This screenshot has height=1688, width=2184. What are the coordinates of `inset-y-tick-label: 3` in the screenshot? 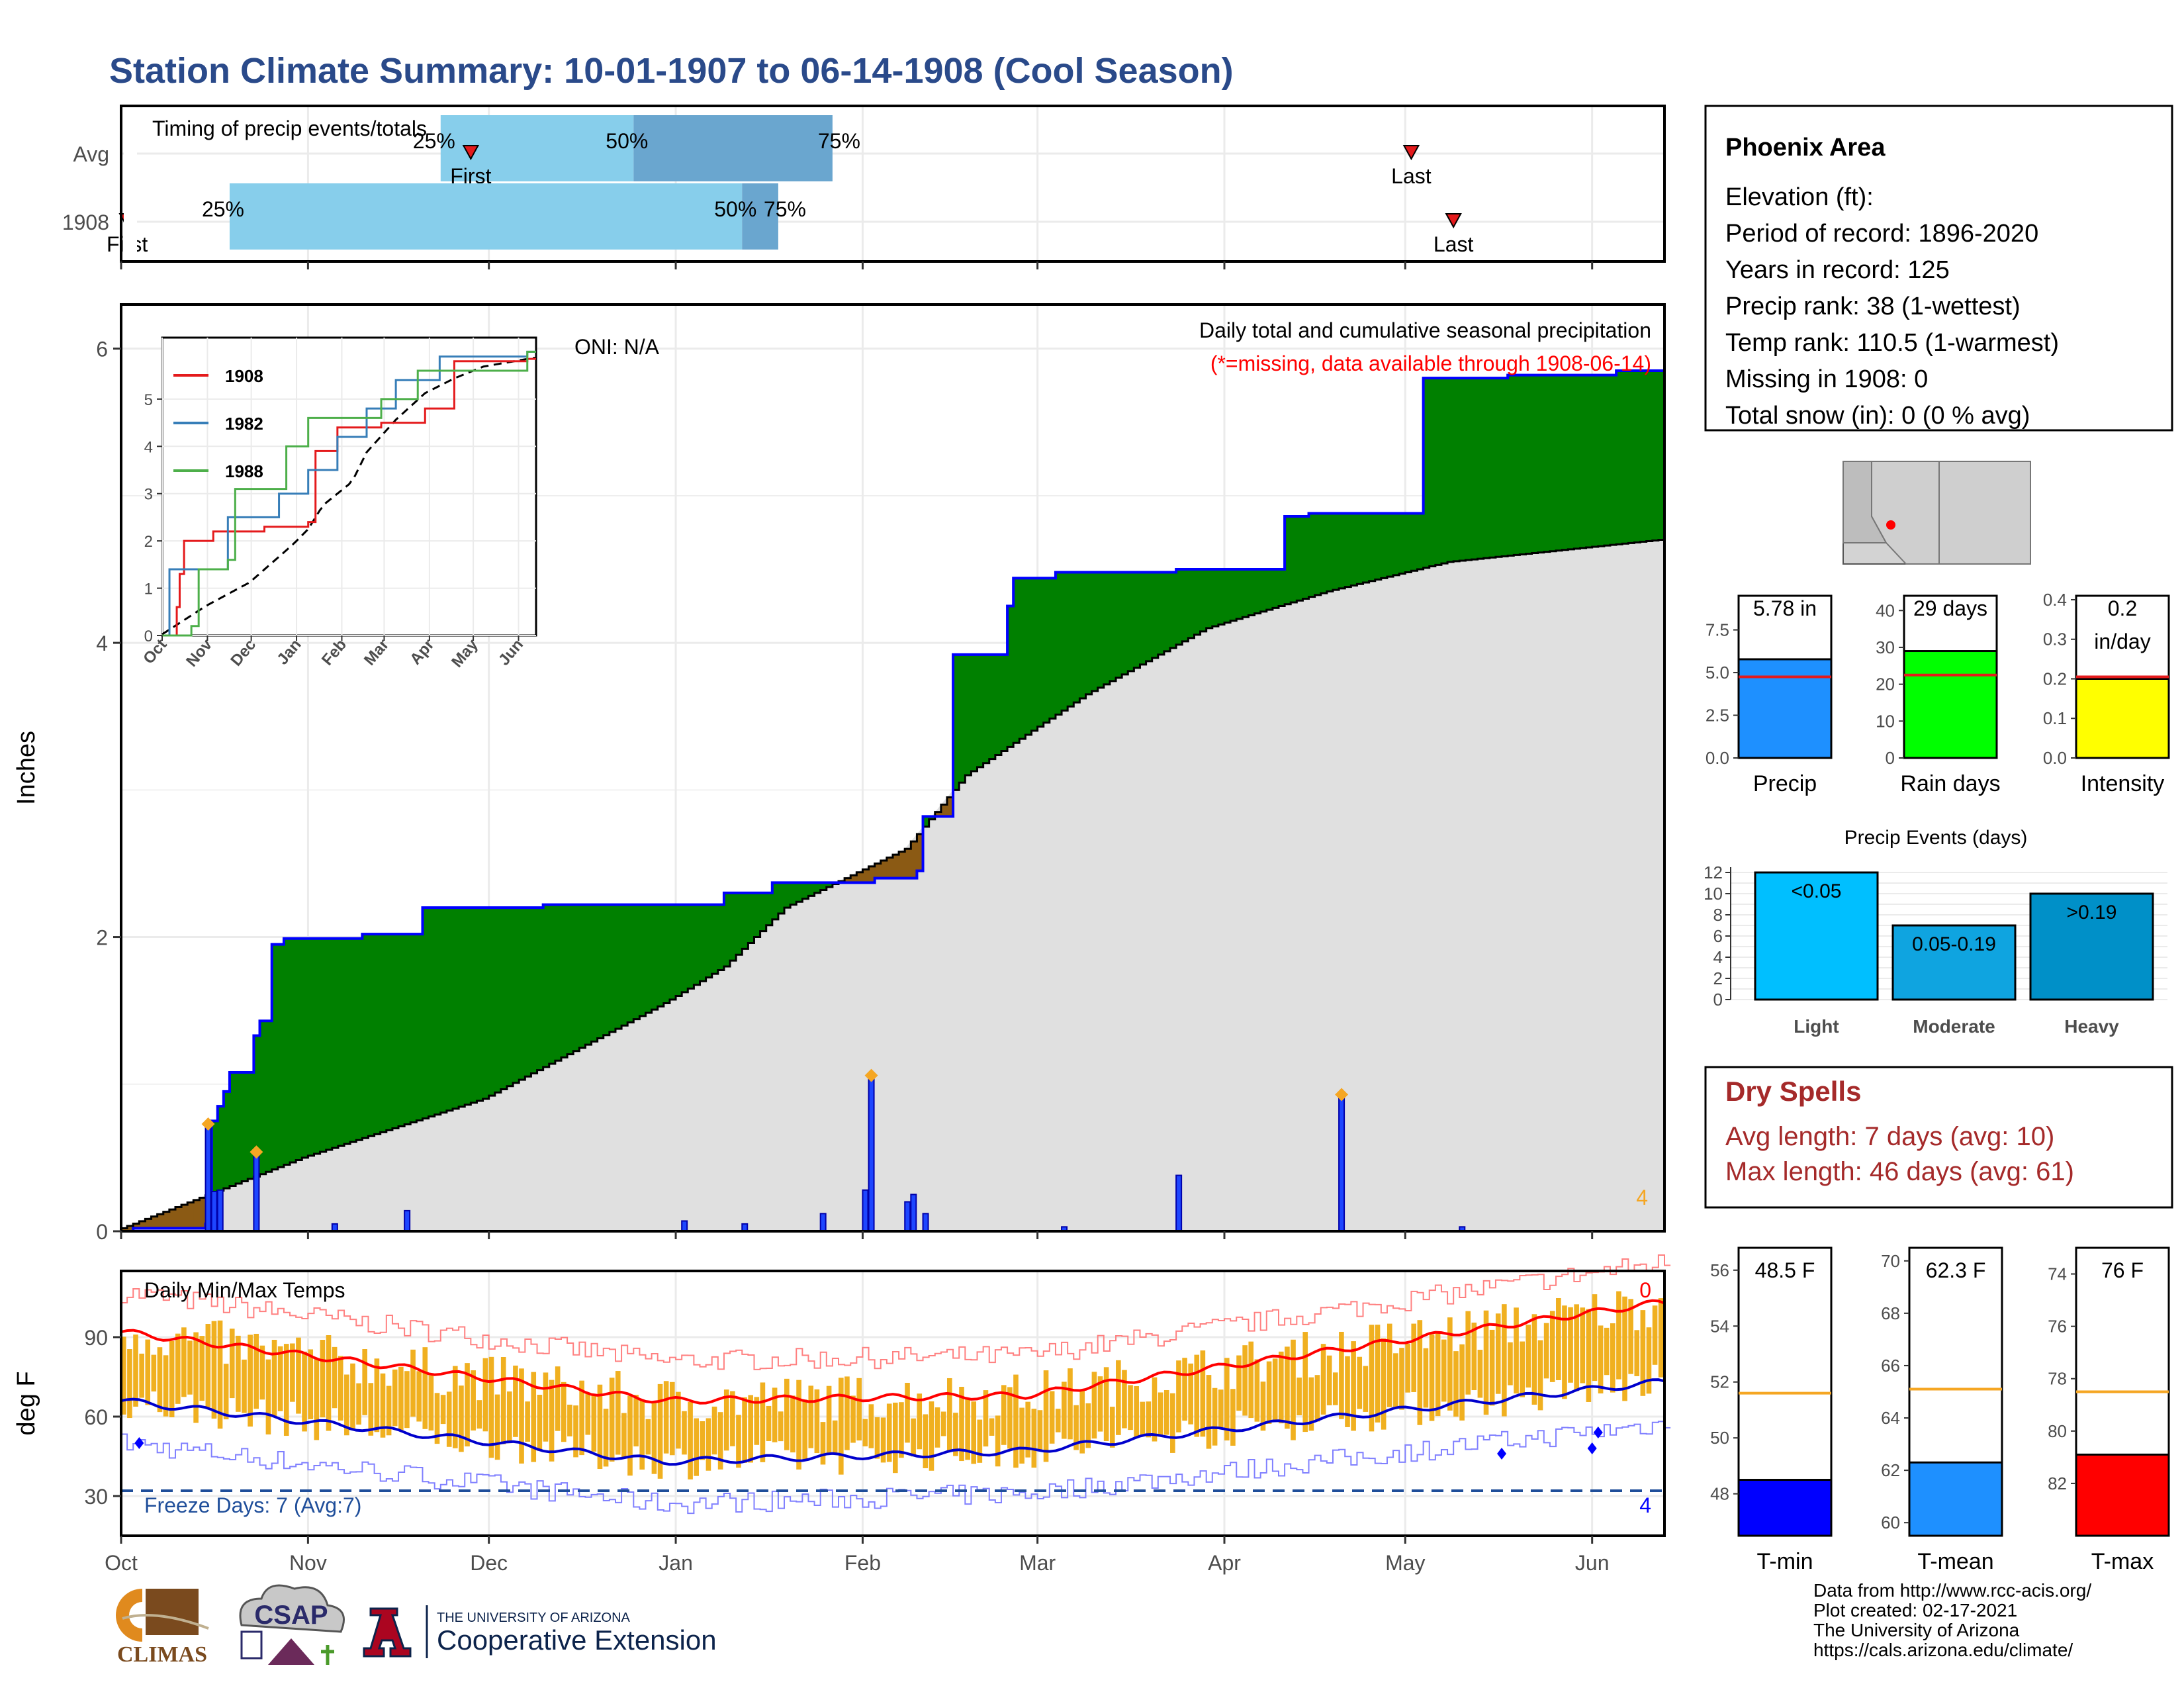 It's located at (148, 495).